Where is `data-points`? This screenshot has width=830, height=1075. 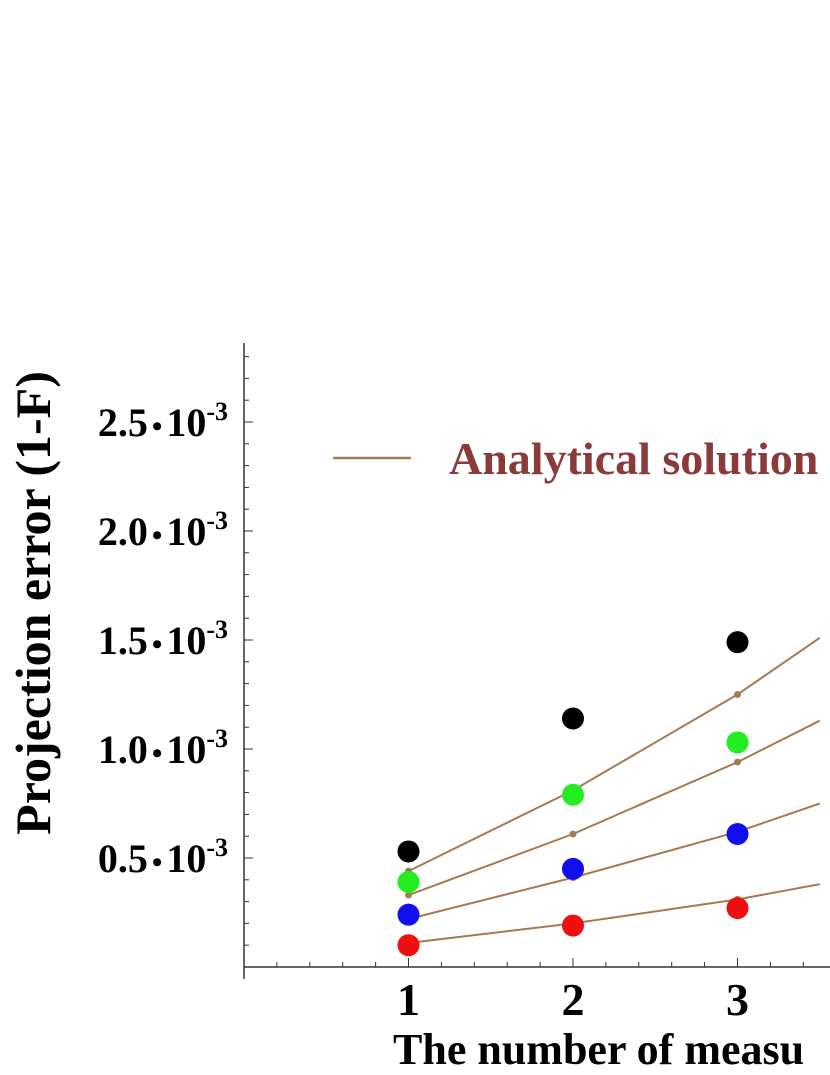
data-points is located at coordinates (573, 794).